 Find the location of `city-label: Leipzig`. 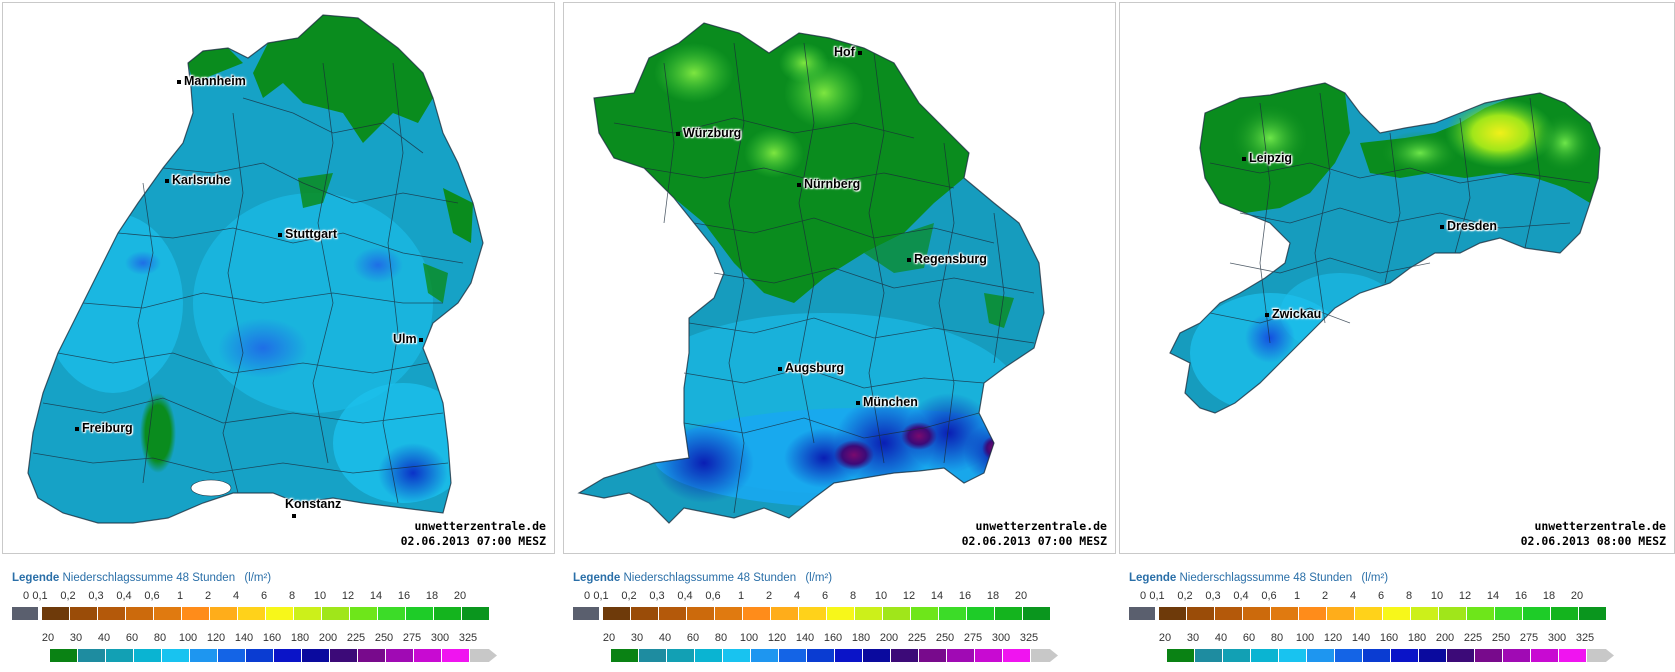

city-label: Leipzig is located at coordinates (1267, 158).